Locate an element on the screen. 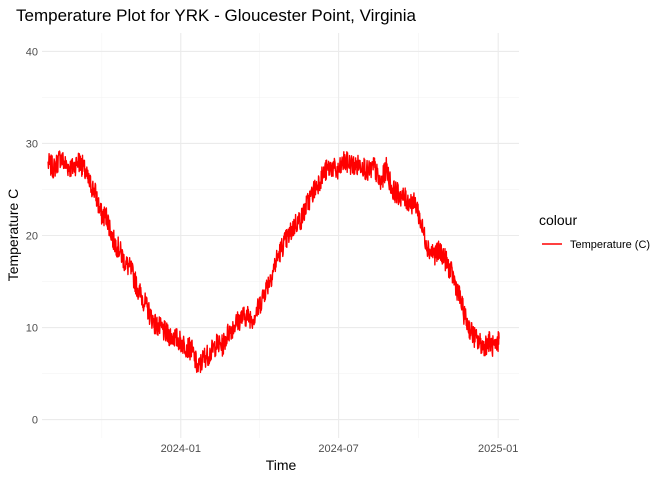 The image size is (672, 480). y-axis-tick-labels: 0 10 20 30 40 is located at coordinates (32, 236).